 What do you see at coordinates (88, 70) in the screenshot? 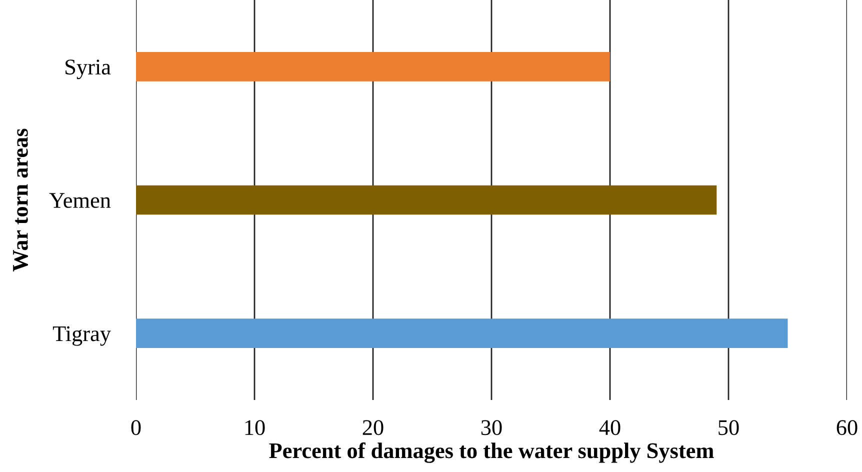
I see `y-tick-label: Syria` at bounding box center [88, 70].